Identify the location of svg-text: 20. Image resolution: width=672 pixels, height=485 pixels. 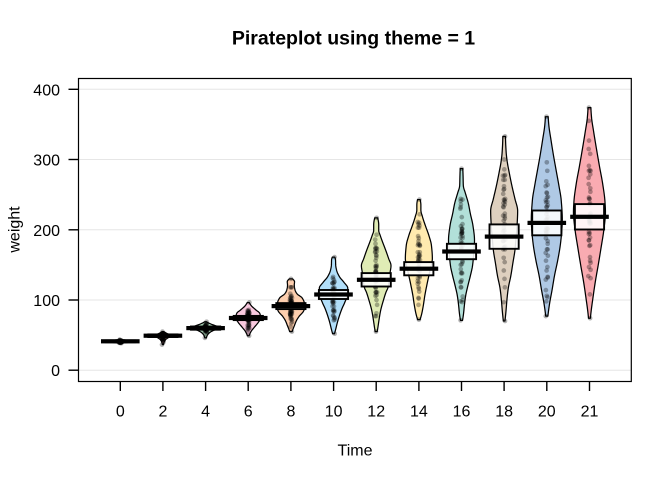
(547, 412).